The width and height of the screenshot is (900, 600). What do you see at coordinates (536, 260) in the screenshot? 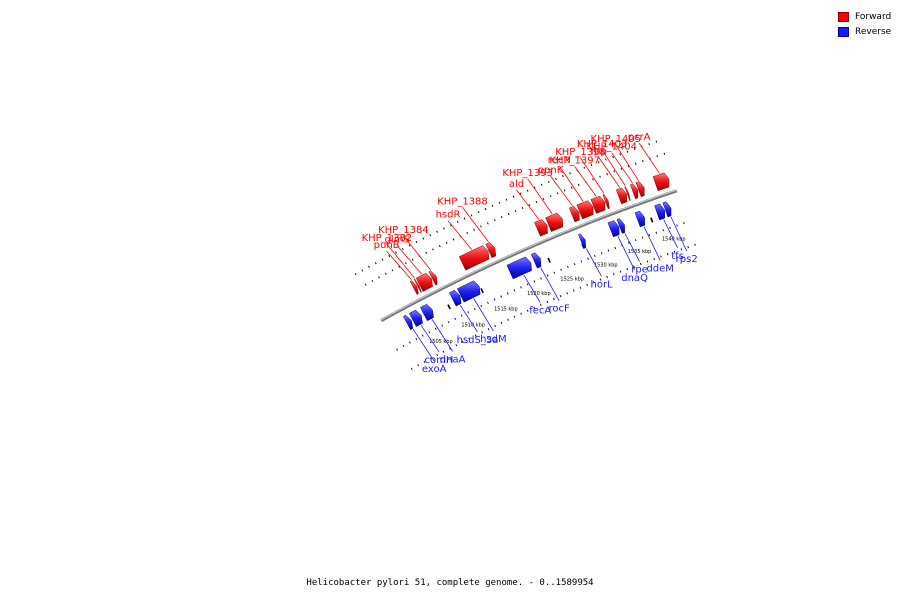
I see `gene-rocF` at bounding box center [536, 260].